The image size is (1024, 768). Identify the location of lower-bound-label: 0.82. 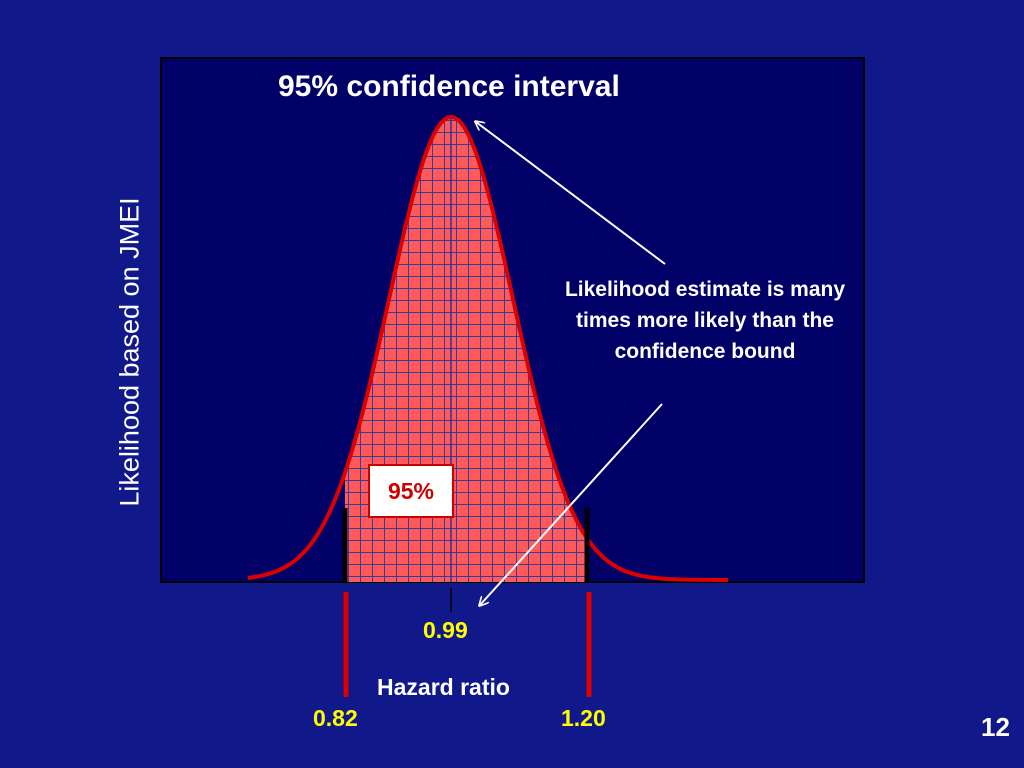
(335, 718).